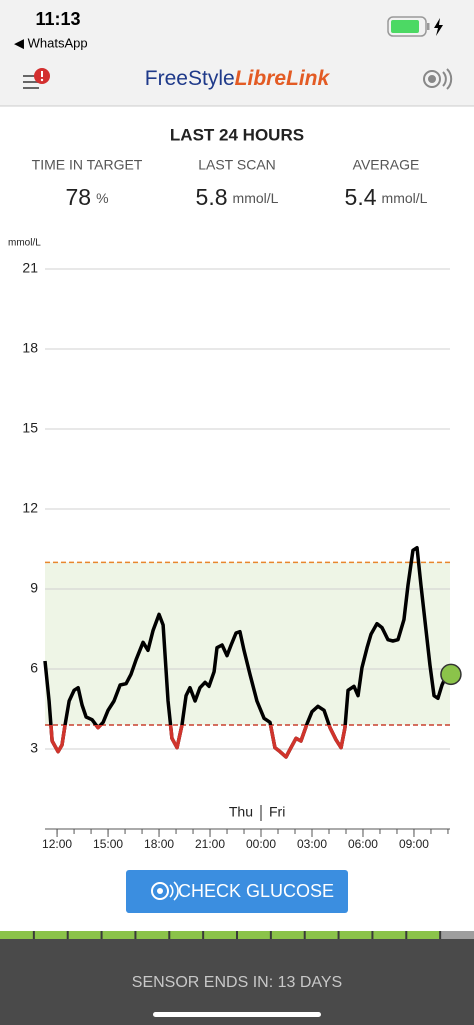 This screenshot has width=474, height=1025. Describe the element at coordinates (30, 268) in the screenshot. I see `y-tick-label: 21` at that location.